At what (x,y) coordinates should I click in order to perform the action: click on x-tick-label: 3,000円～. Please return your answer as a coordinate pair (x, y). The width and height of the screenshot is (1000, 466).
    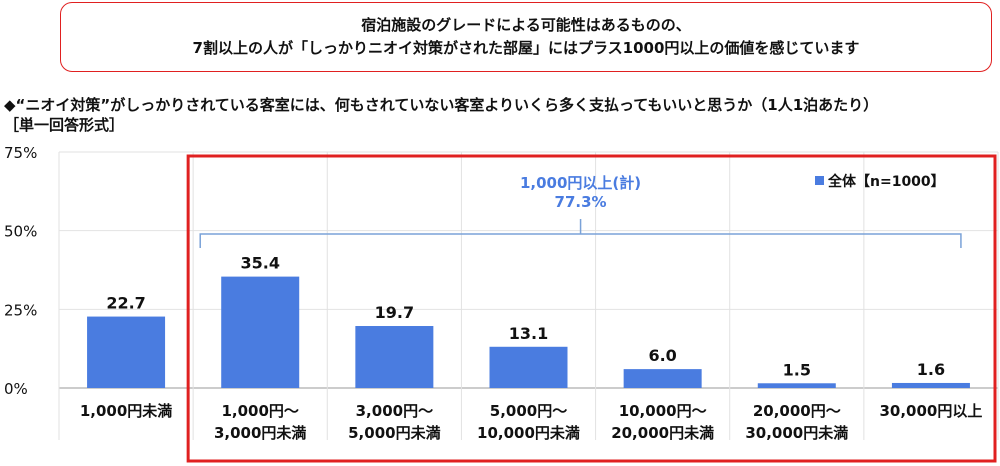
    Looking at the image, I should click on (394, 411).